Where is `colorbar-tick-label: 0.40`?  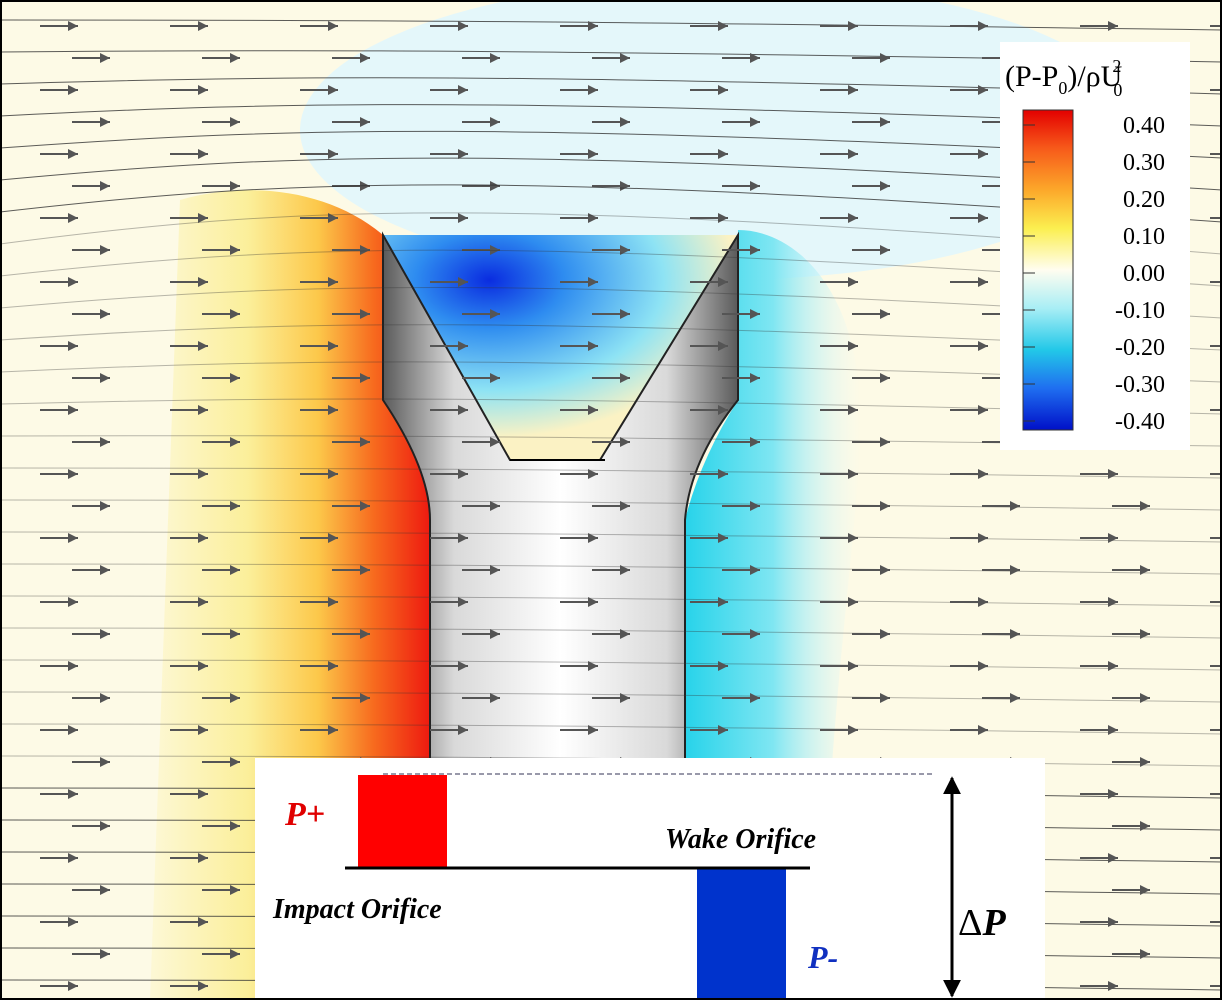
colorbar-tick-label: 0.40 is located at coordinates (1144, 126).